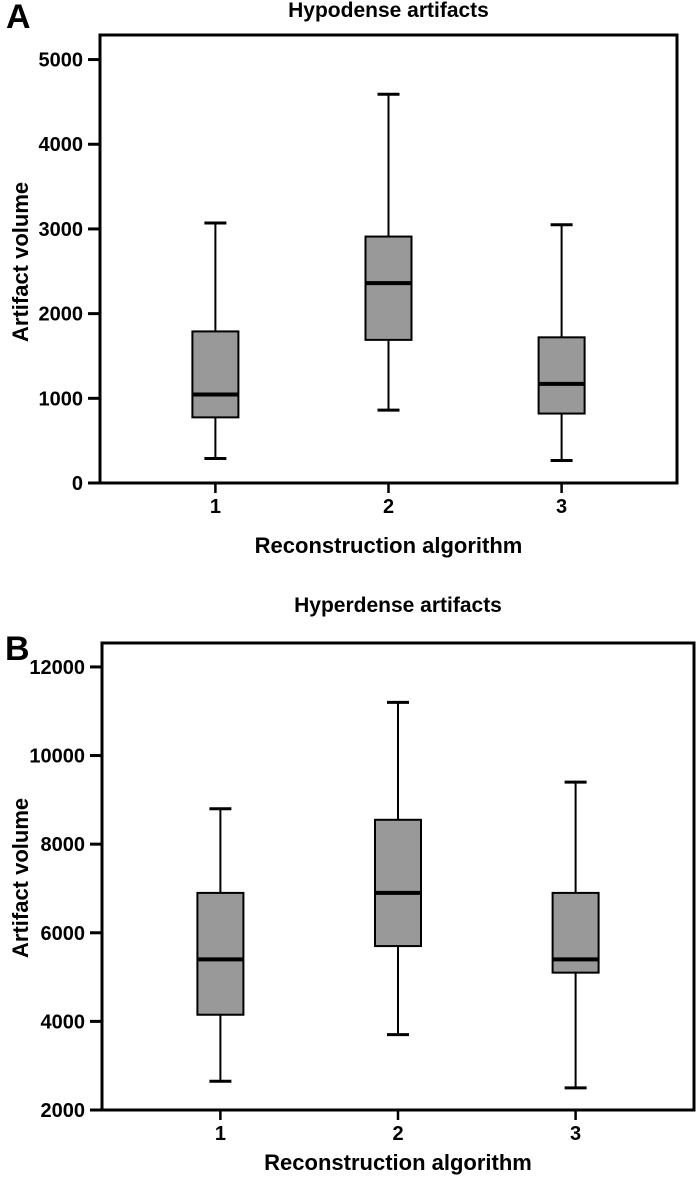  What do you see at coordinates (398, 1162) in the screenshot?
I see `panel-b-x-axis-title: Reconstruction algorithm` at bounding box center [398, 1162].